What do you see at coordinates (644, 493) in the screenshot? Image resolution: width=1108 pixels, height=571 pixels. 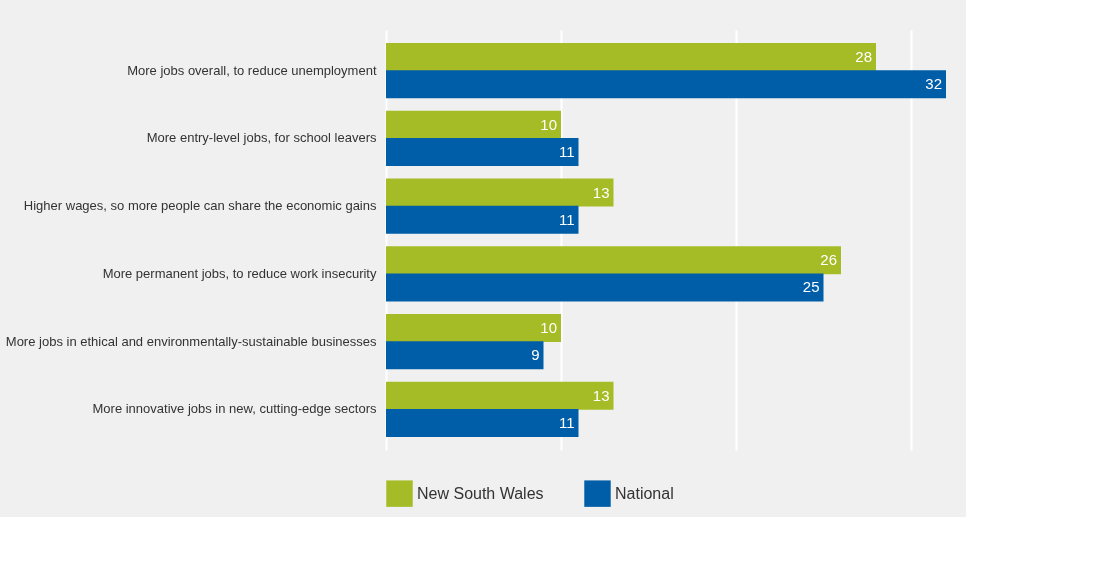 I see `legend-label: National` at bounding box center [644, 493].